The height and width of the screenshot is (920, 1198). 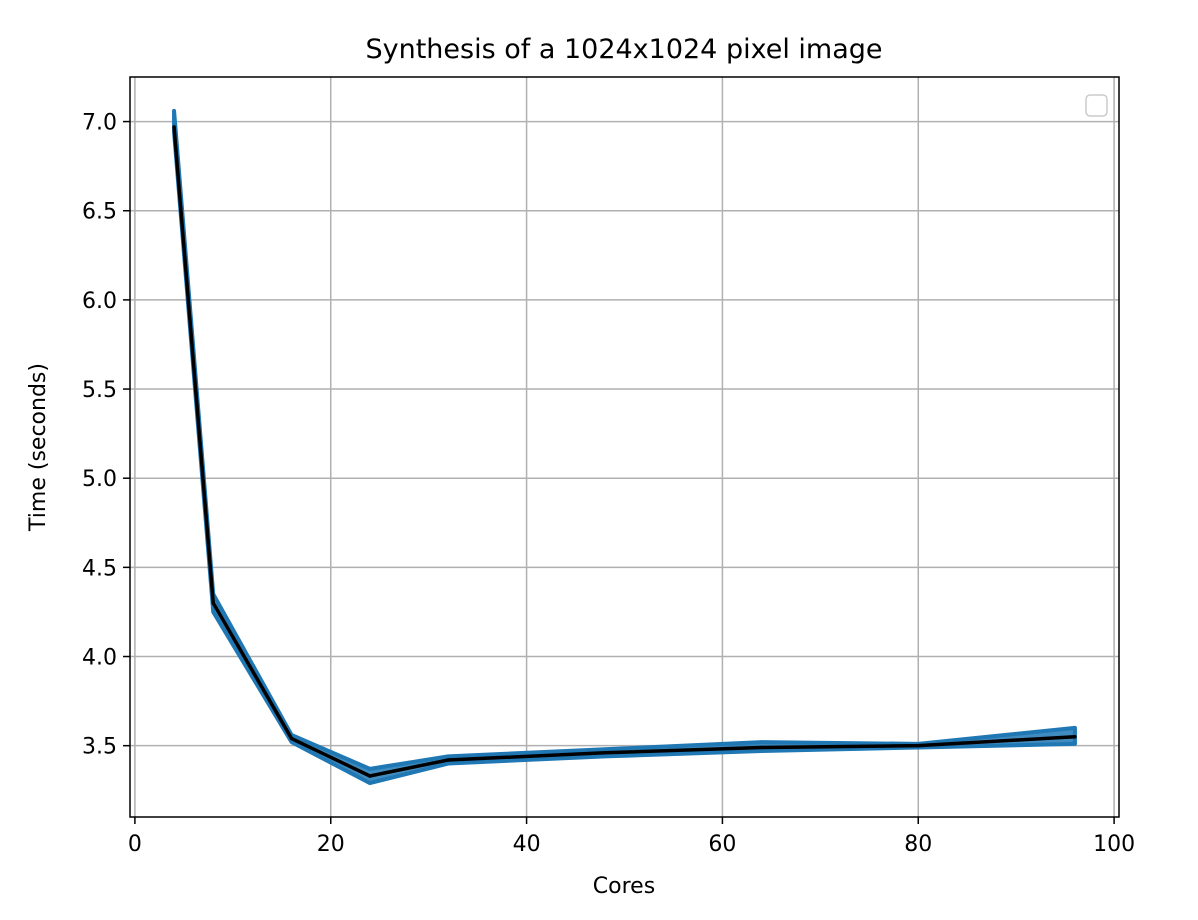 What do you see at coordinates (331, 844) in the screenshot?
I see `x-tick-label: 20` at bounding box center [331, 844].